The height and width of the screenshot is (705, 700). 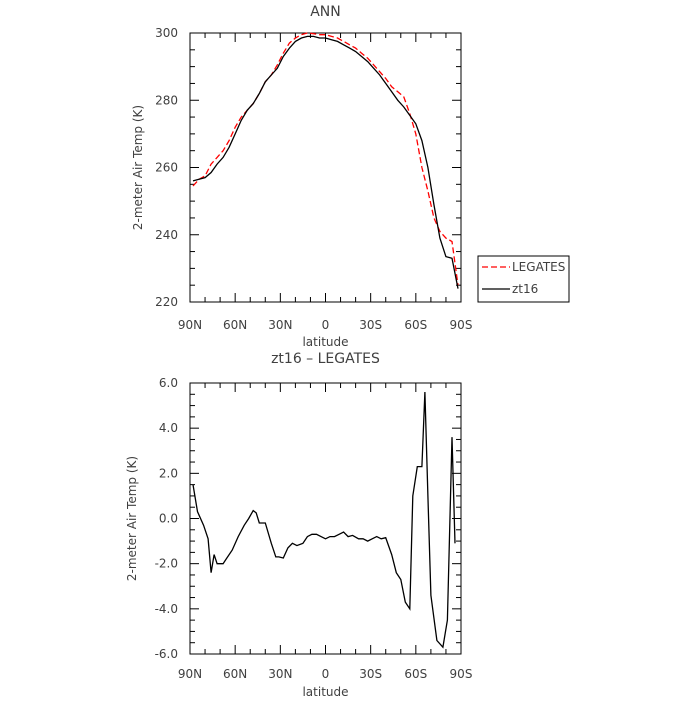 I want to click on y-tick-label: 2.0, so click(x=168, y=473).